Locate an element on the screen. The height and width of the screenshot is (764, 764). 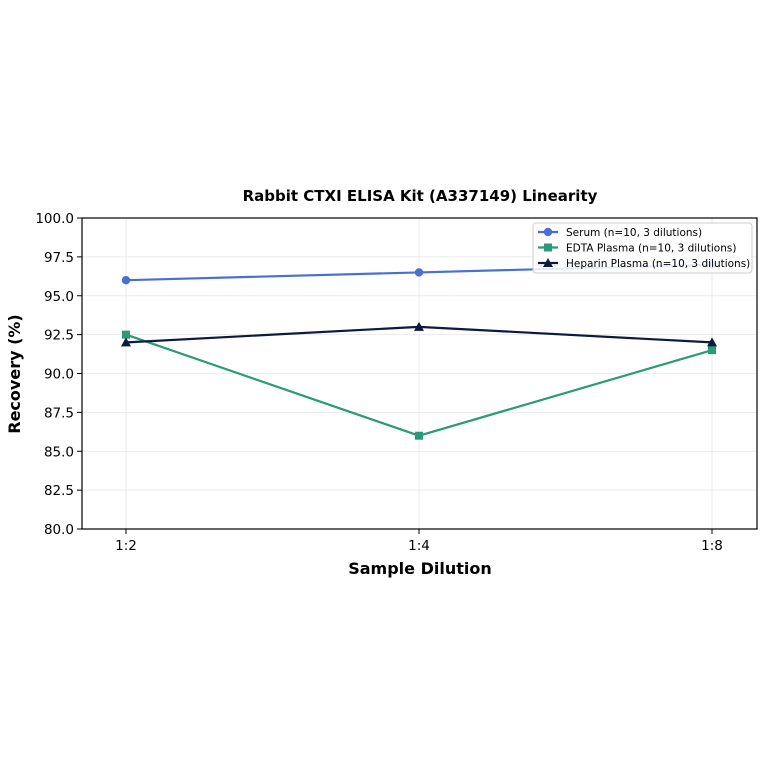
y-tick-label: 100.0 is located at coordinates (54, 219).